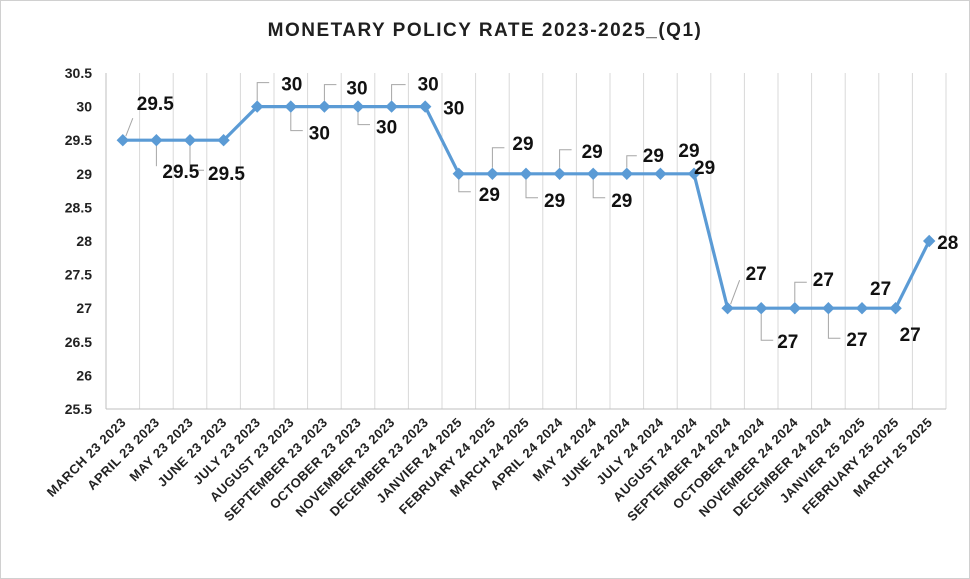  I want to click on y-tick-label: 29, so click(84, 174).